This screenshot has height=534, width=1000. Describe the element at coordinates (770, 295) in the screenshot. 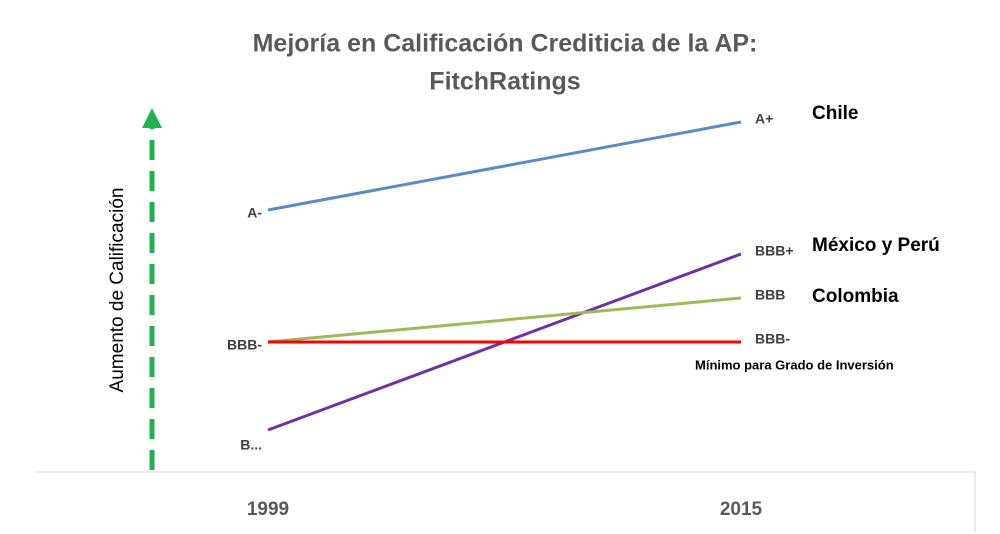

I see `data-label: BBB` at that location.